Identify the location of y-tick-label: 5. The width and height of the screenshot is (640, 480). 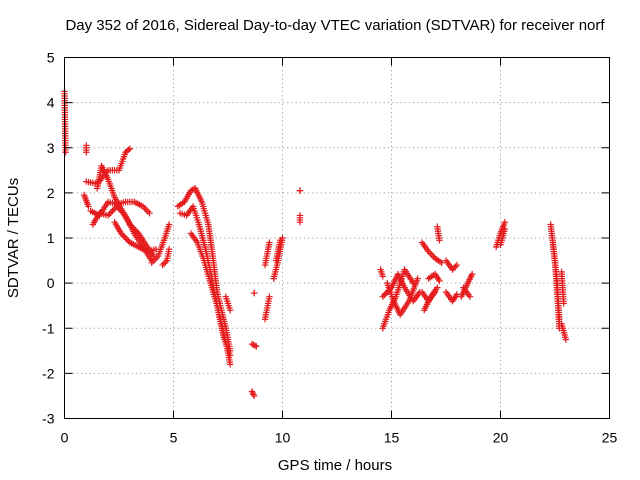
(51, 58).